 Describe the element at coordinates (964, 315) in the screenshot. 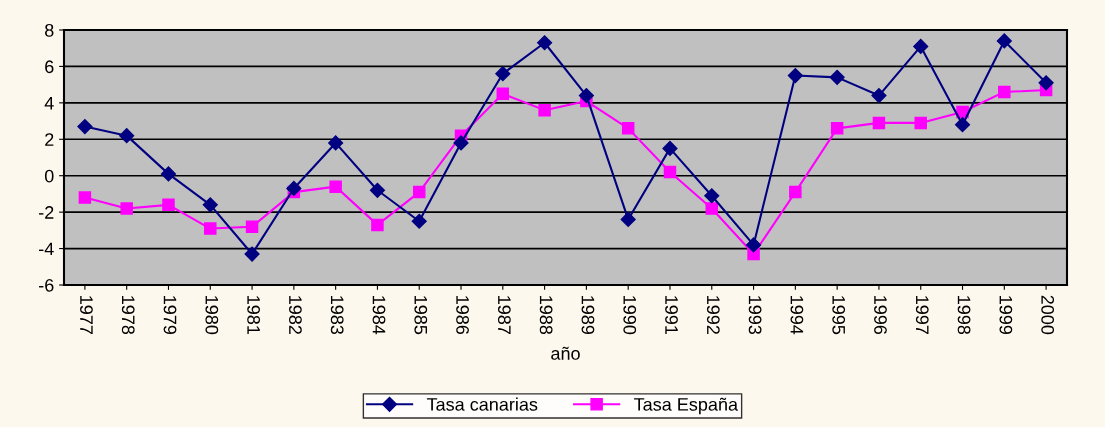

I see `x-tick-label: 1998` at that location.